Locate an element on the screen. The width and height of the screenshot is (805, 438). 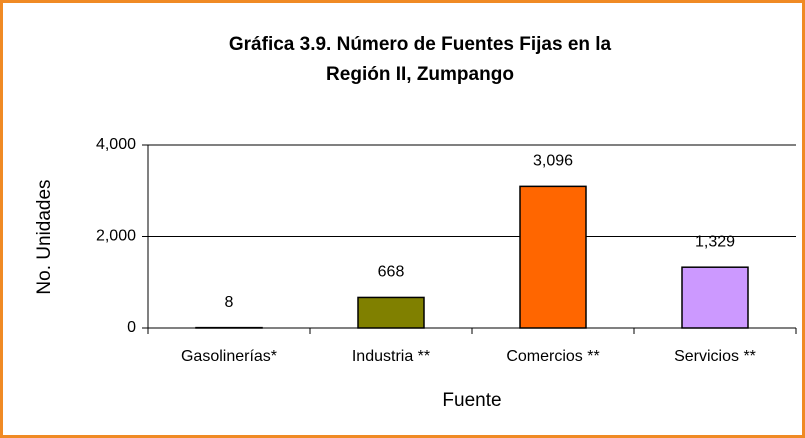
x-tick-label: Servicios ** is located at coordinates (715, 356).